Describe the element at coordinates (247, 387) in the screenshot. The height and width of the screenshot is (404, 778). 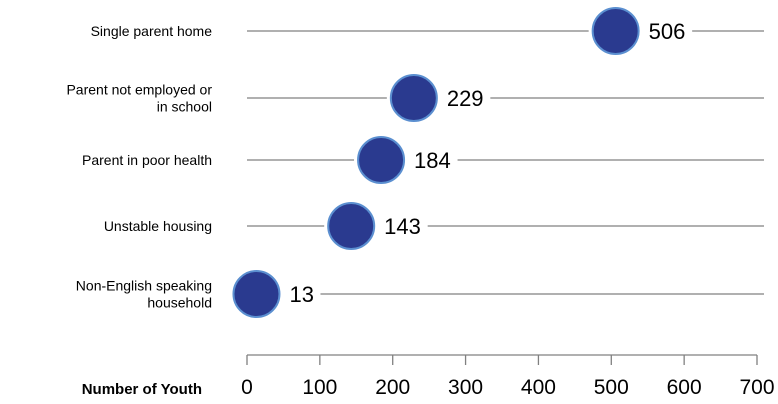
I see `x-tick-label: 0` at that location.